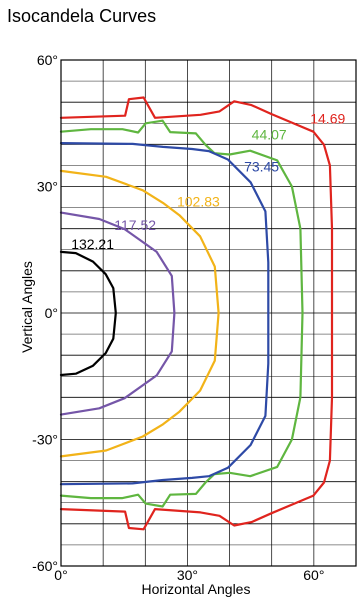  I want to click on curve-value-label: 14.69, so click(327, 118).